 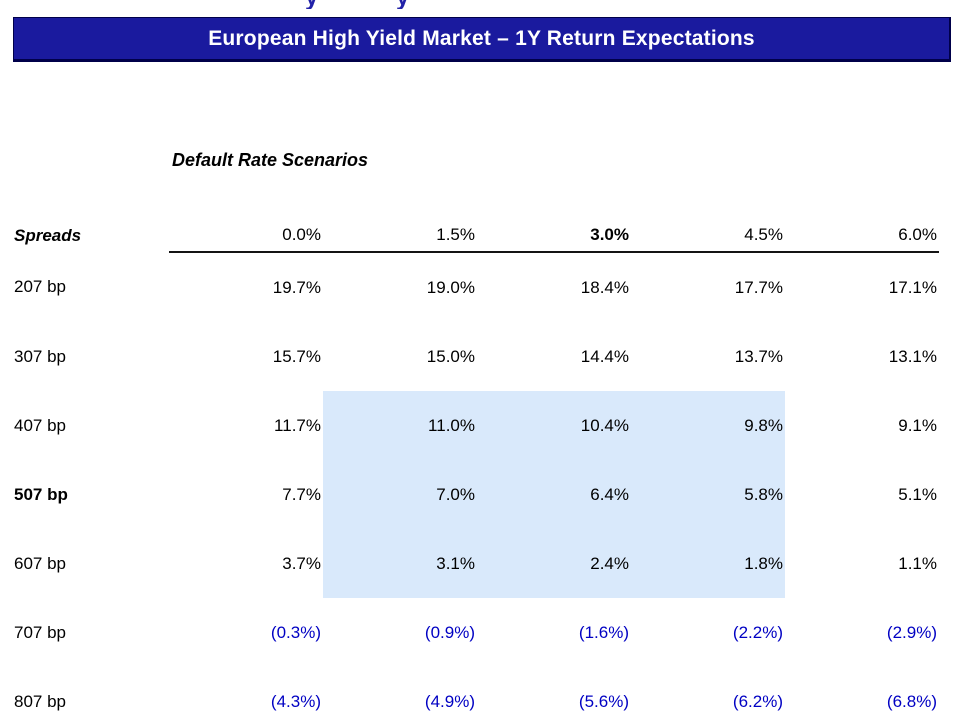 What do you see at coordinates (708, 231) in the screenshot?
I see `column-header: 4.5%` at bounding box center [708, 231].